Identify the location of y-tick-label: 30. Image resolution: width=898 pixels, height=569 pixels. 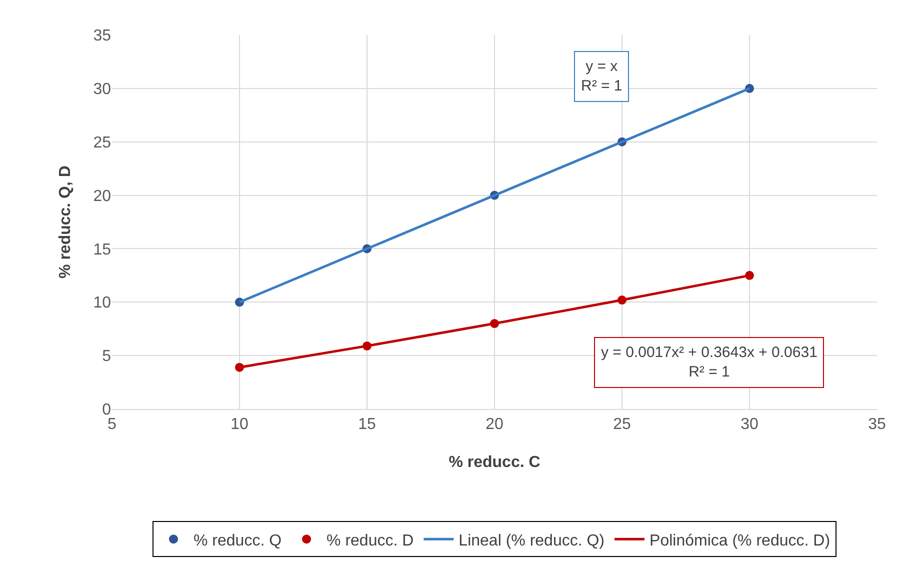
(102, 89).